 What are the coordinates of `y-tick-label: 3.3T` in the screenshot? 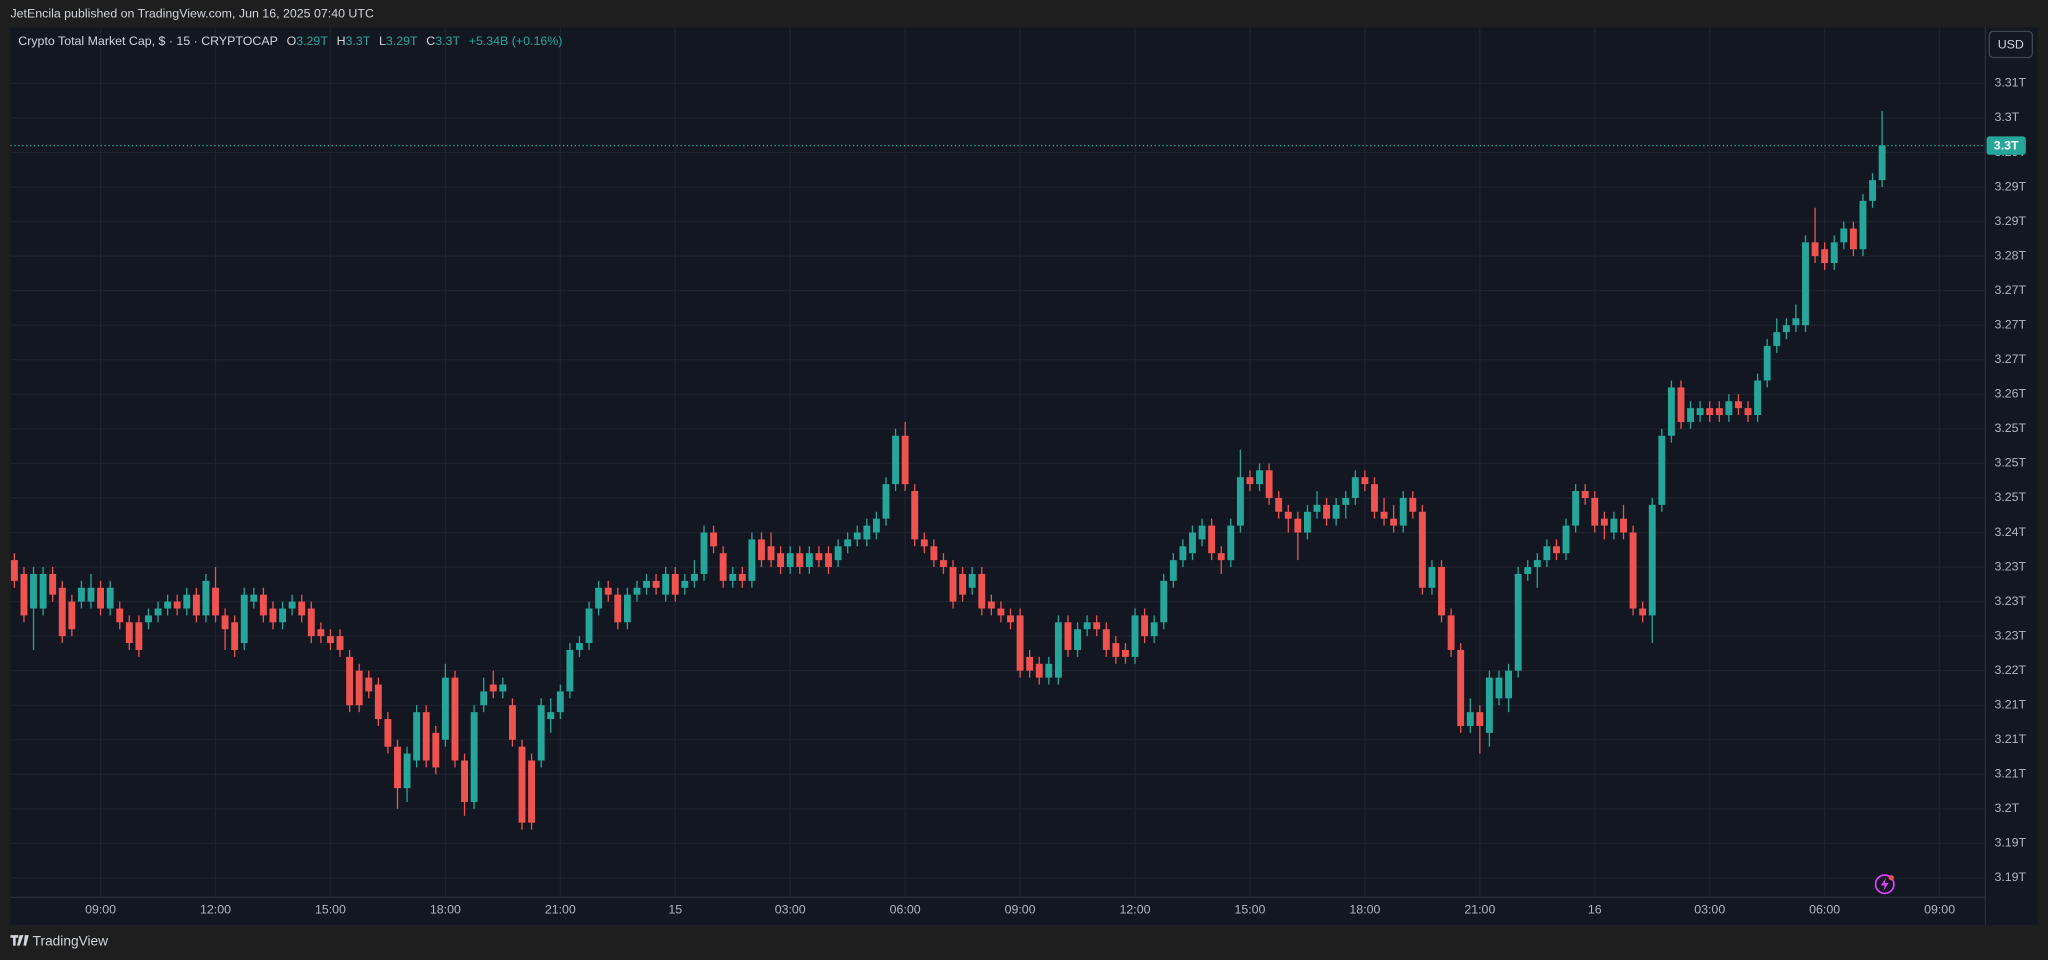 It's located at (2006, 117).